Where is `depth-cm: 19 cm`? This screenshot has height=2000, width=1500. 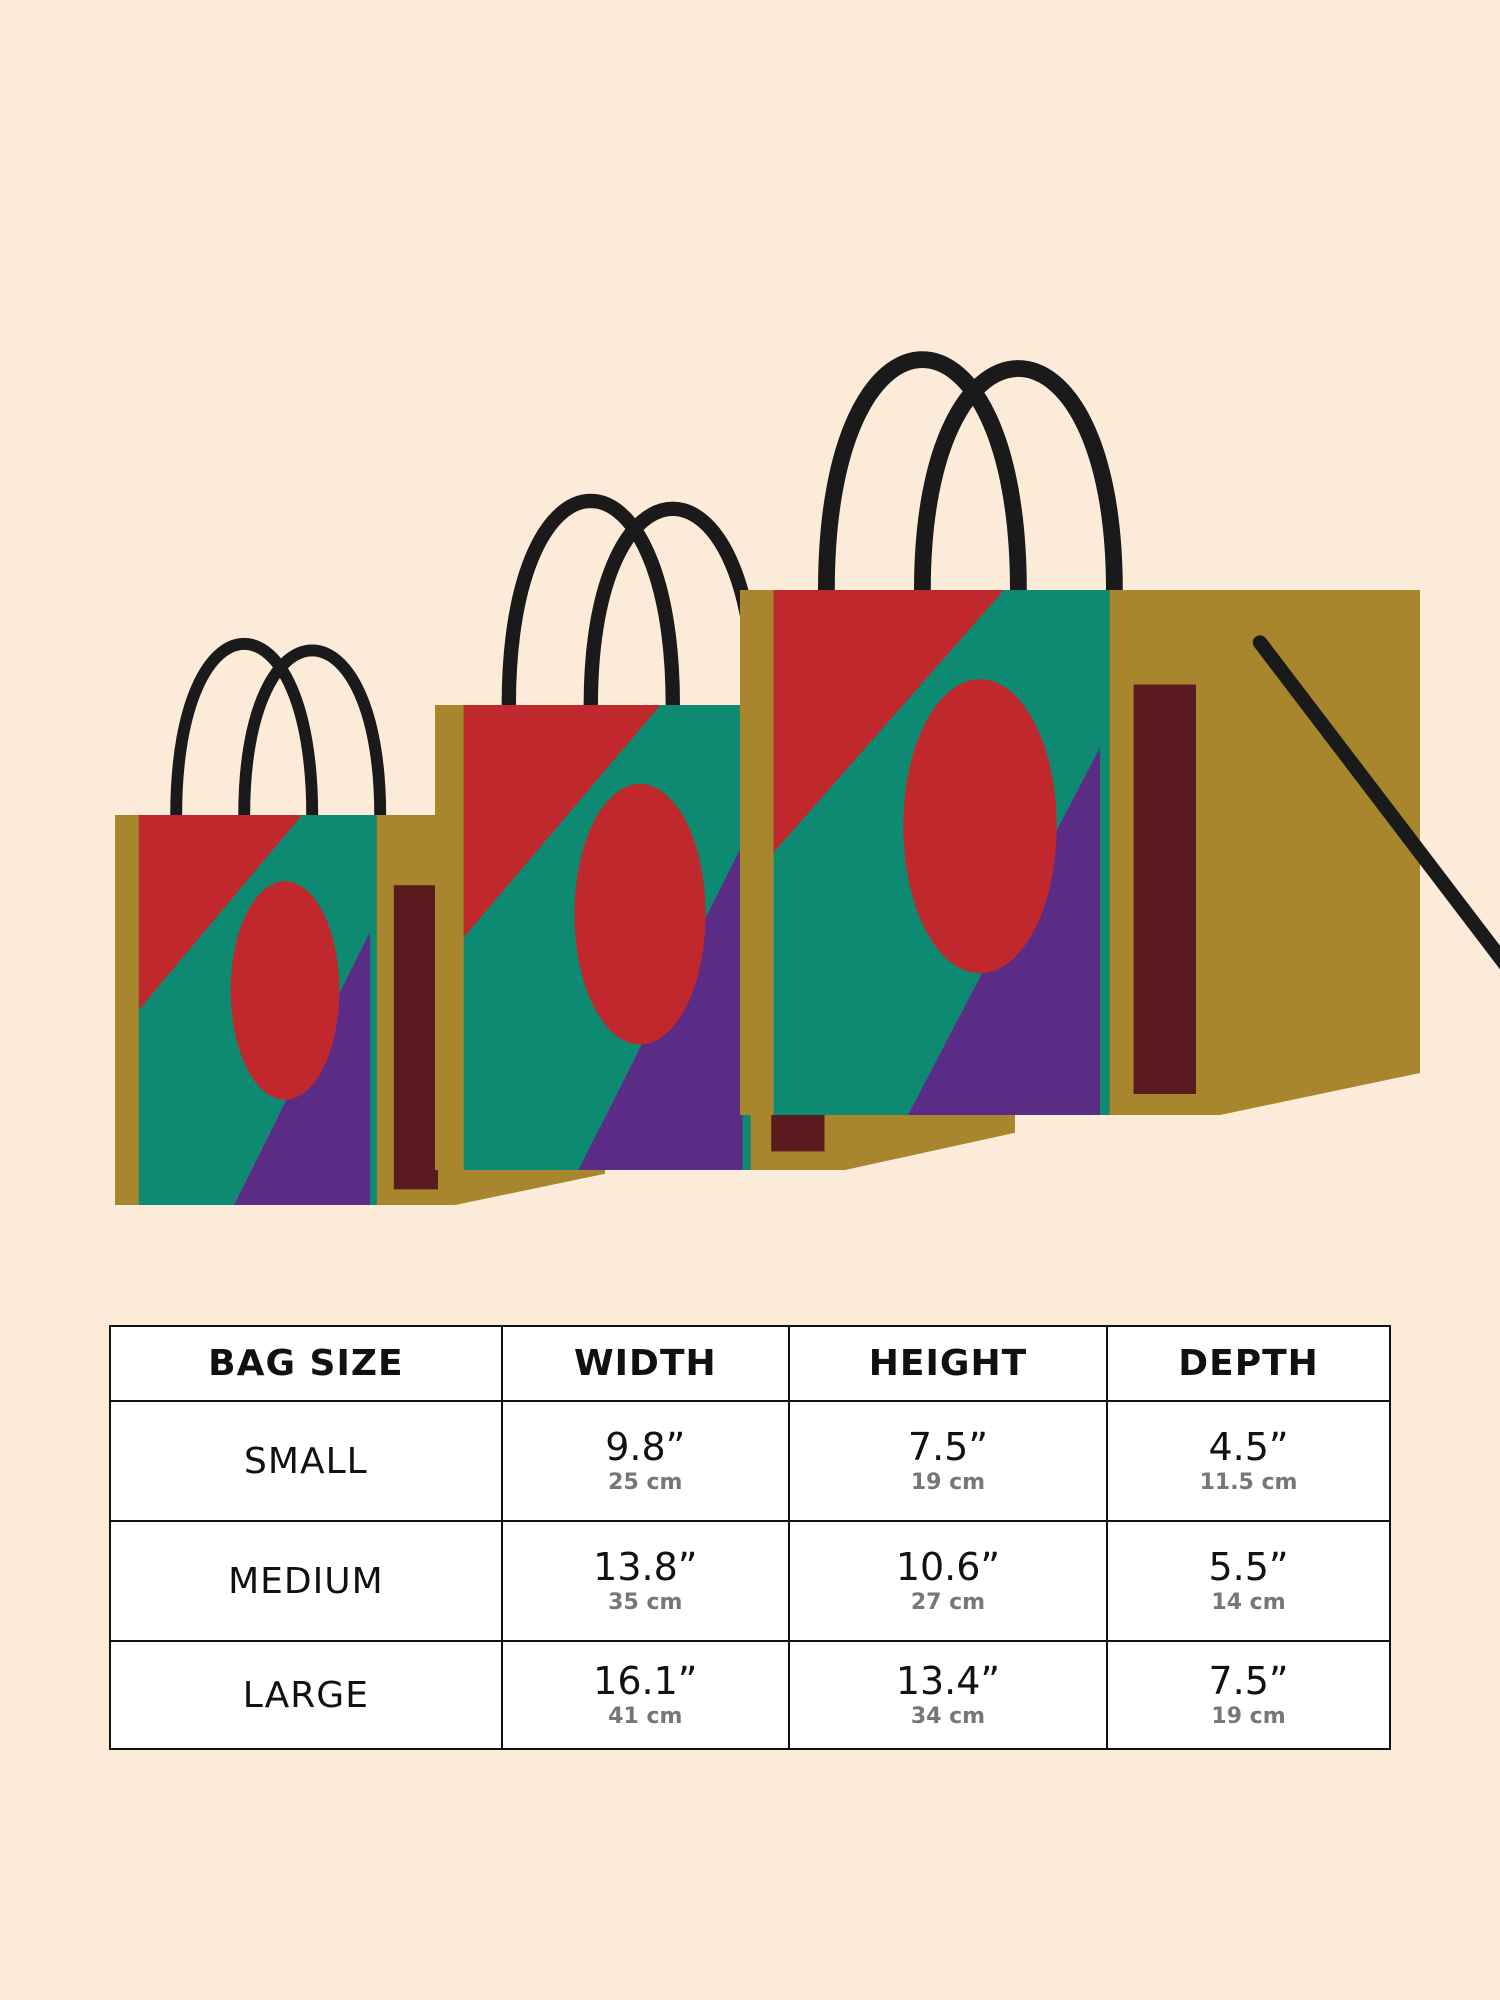
depth-cm: 19 cm is located at coordinates (1248, 1716).